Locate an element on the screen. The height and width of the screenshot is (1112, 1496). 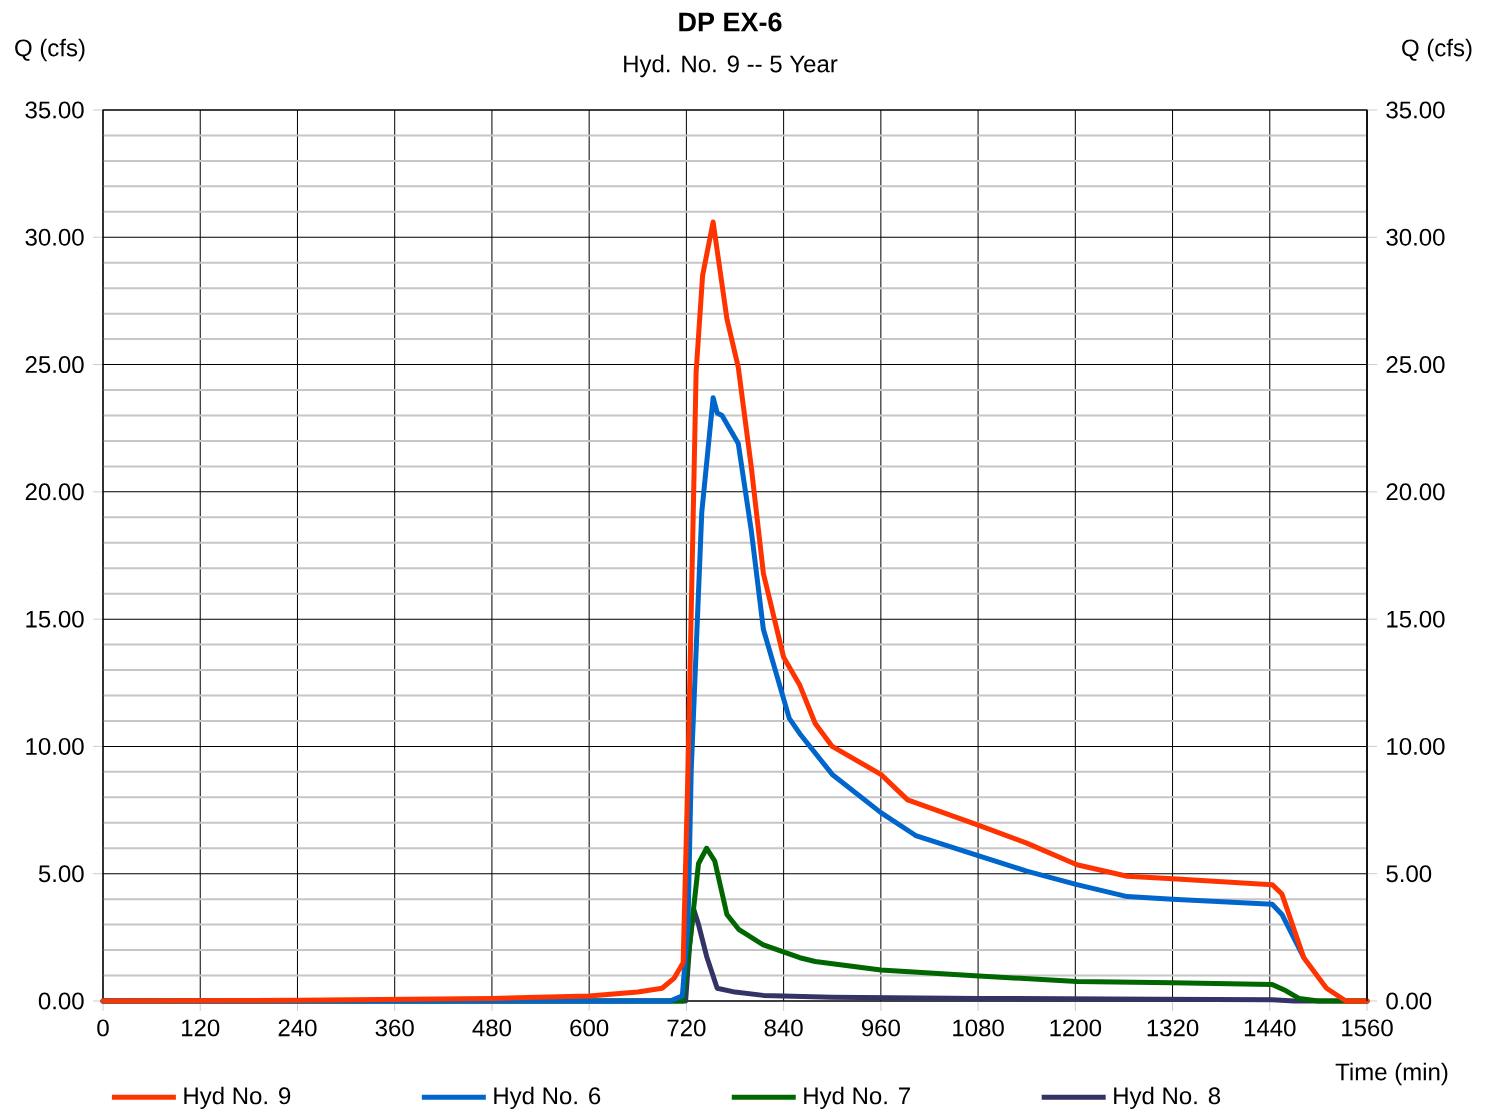
y-tick-label: 5.00 is located at coordinates (61, 874).